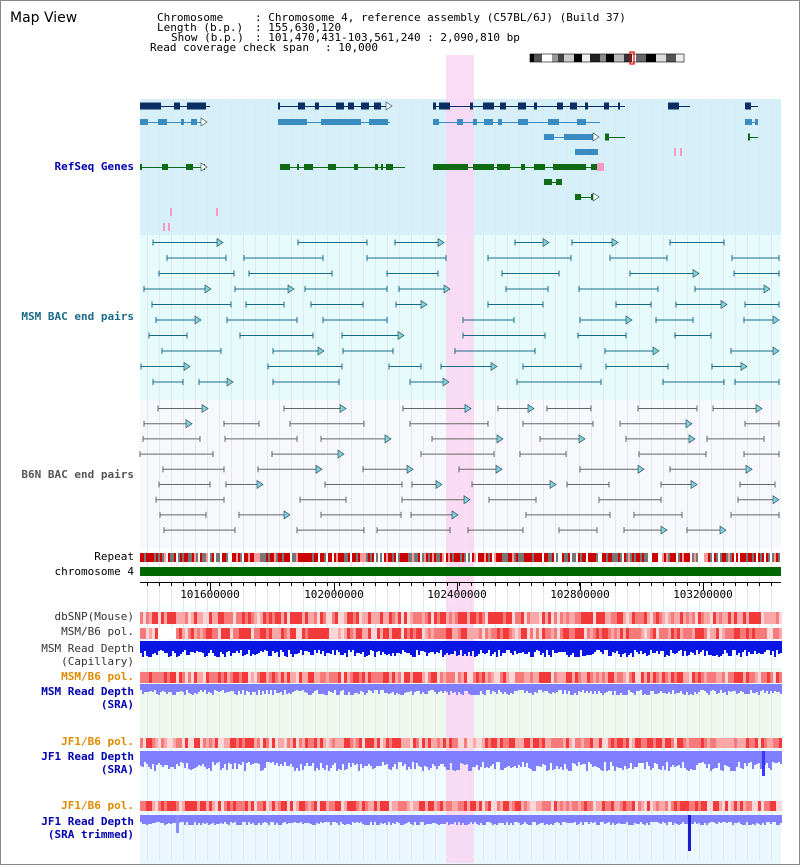 The width and height of the screenshot is (800, 865). I want to click on msm-bac-pair-arrow, so click(230, 382).